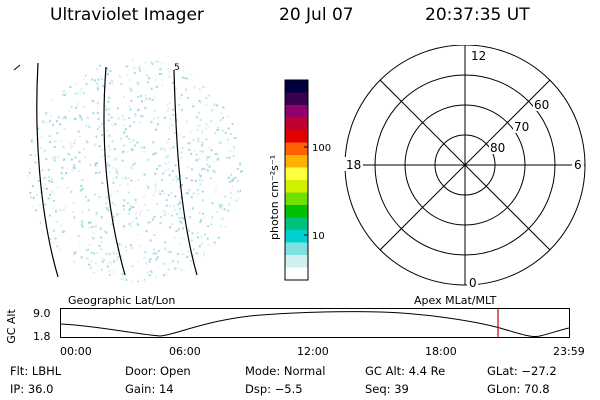  What do you see at coordinates (122, 300) in the screenshot?
I see `timeline-left-label: Geographic Lat/Lon` at bounding box center [122, 300].